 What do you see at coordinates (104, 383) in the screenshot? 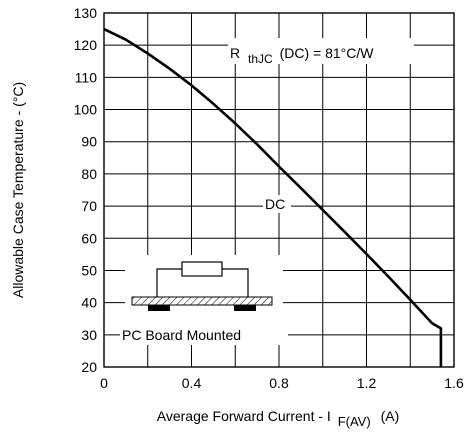
I see `x-tick-label: 0` at bounding box center [104, 383].